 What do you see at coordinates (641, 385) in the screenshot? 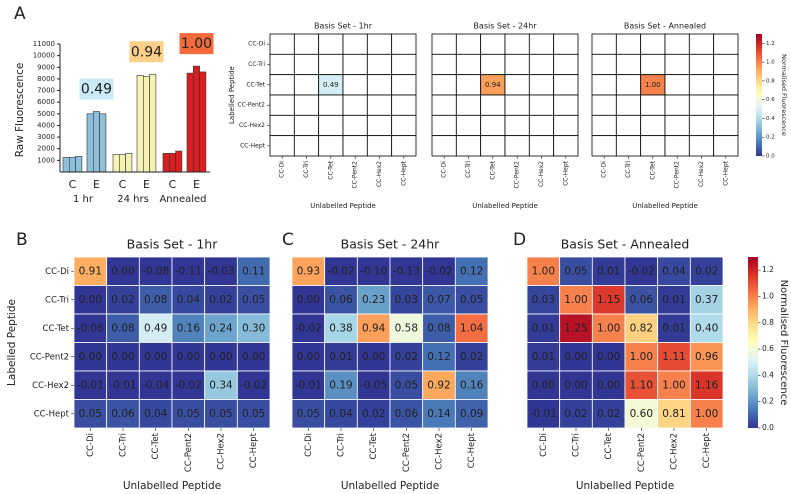
I see `cell-label: 1.10` at bounding box center [641, 385].